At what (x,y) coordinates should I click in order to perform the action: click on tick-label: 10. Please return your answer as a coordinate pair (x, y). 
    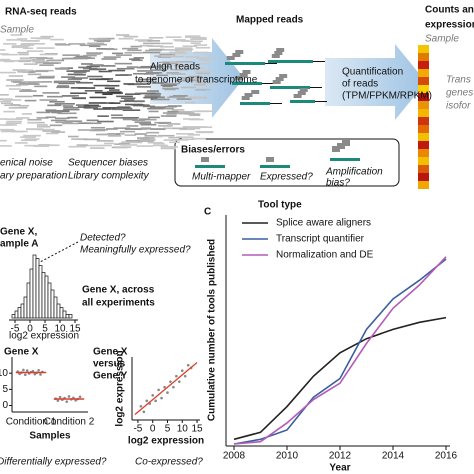
    Looking at the image, I should click on (60, 329).